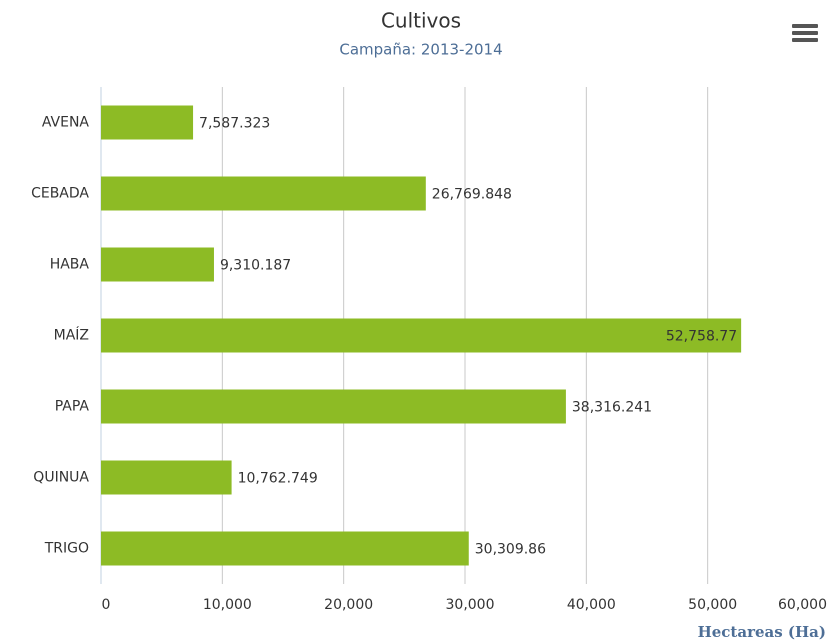  Describe the element at coordinates (701, 337) in the screenshot. I see `value-label: 52,758.77` at that location.